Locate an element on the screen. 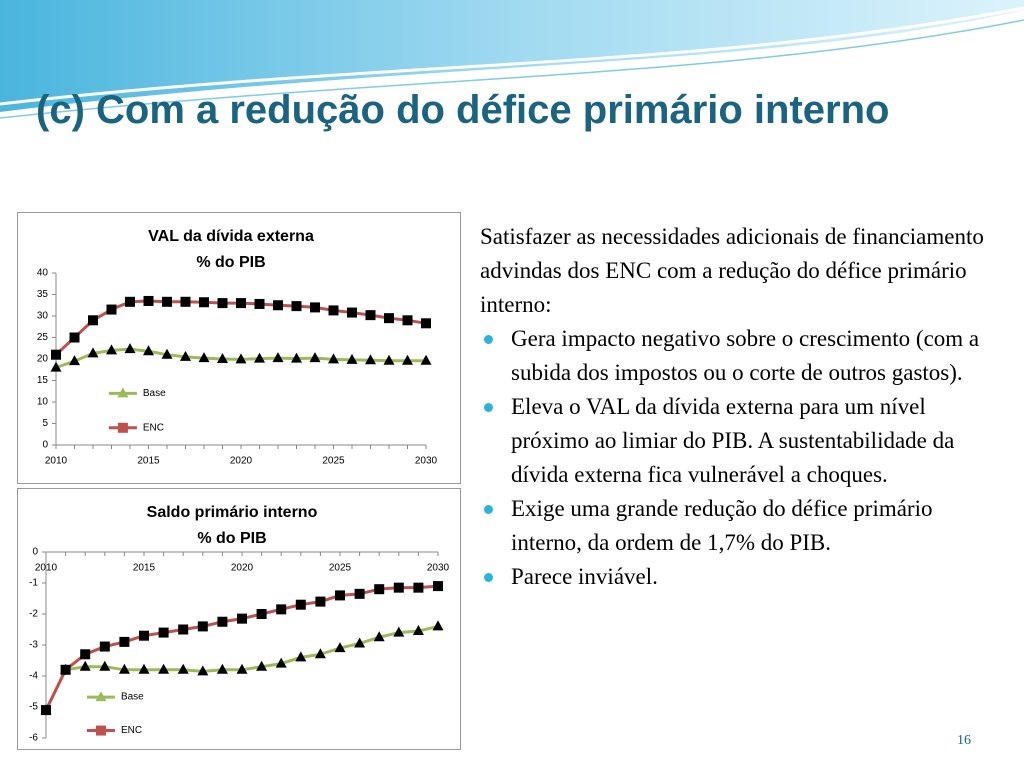  bullet: Parece inviável. is located at coordinates (740, 577).